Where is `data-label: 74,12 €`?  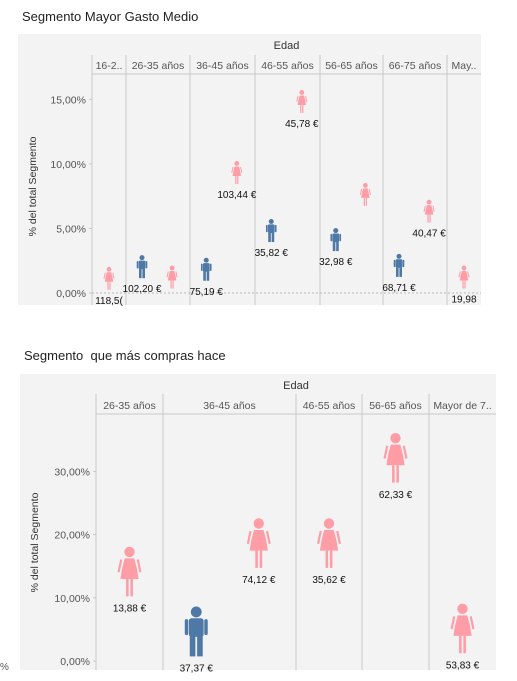
data-label: 74,12 € is located at coordinates (259, 580).